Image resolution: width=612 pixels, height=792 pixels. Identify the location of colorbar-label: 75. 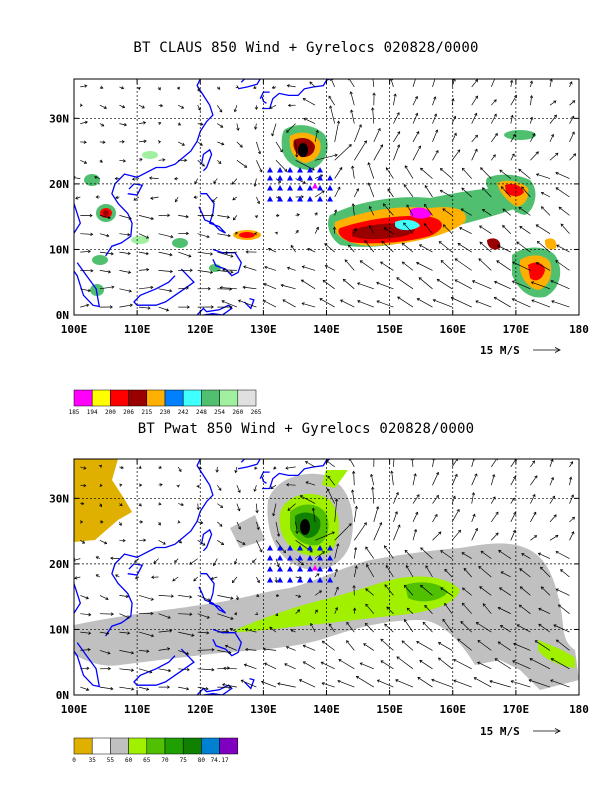
(184, 760).